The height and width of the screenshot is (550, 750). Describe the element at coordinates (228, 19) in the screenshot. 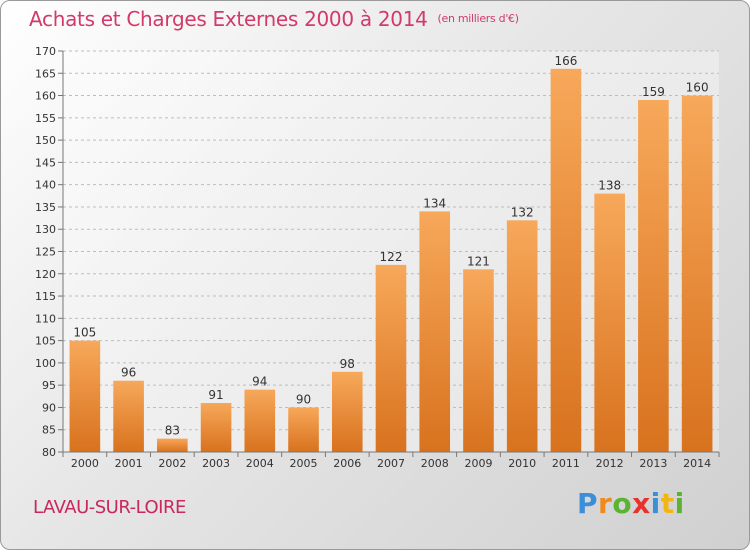

I see `chart-title-text: Achats et Charges Externes 2000 à 2014` at that location.